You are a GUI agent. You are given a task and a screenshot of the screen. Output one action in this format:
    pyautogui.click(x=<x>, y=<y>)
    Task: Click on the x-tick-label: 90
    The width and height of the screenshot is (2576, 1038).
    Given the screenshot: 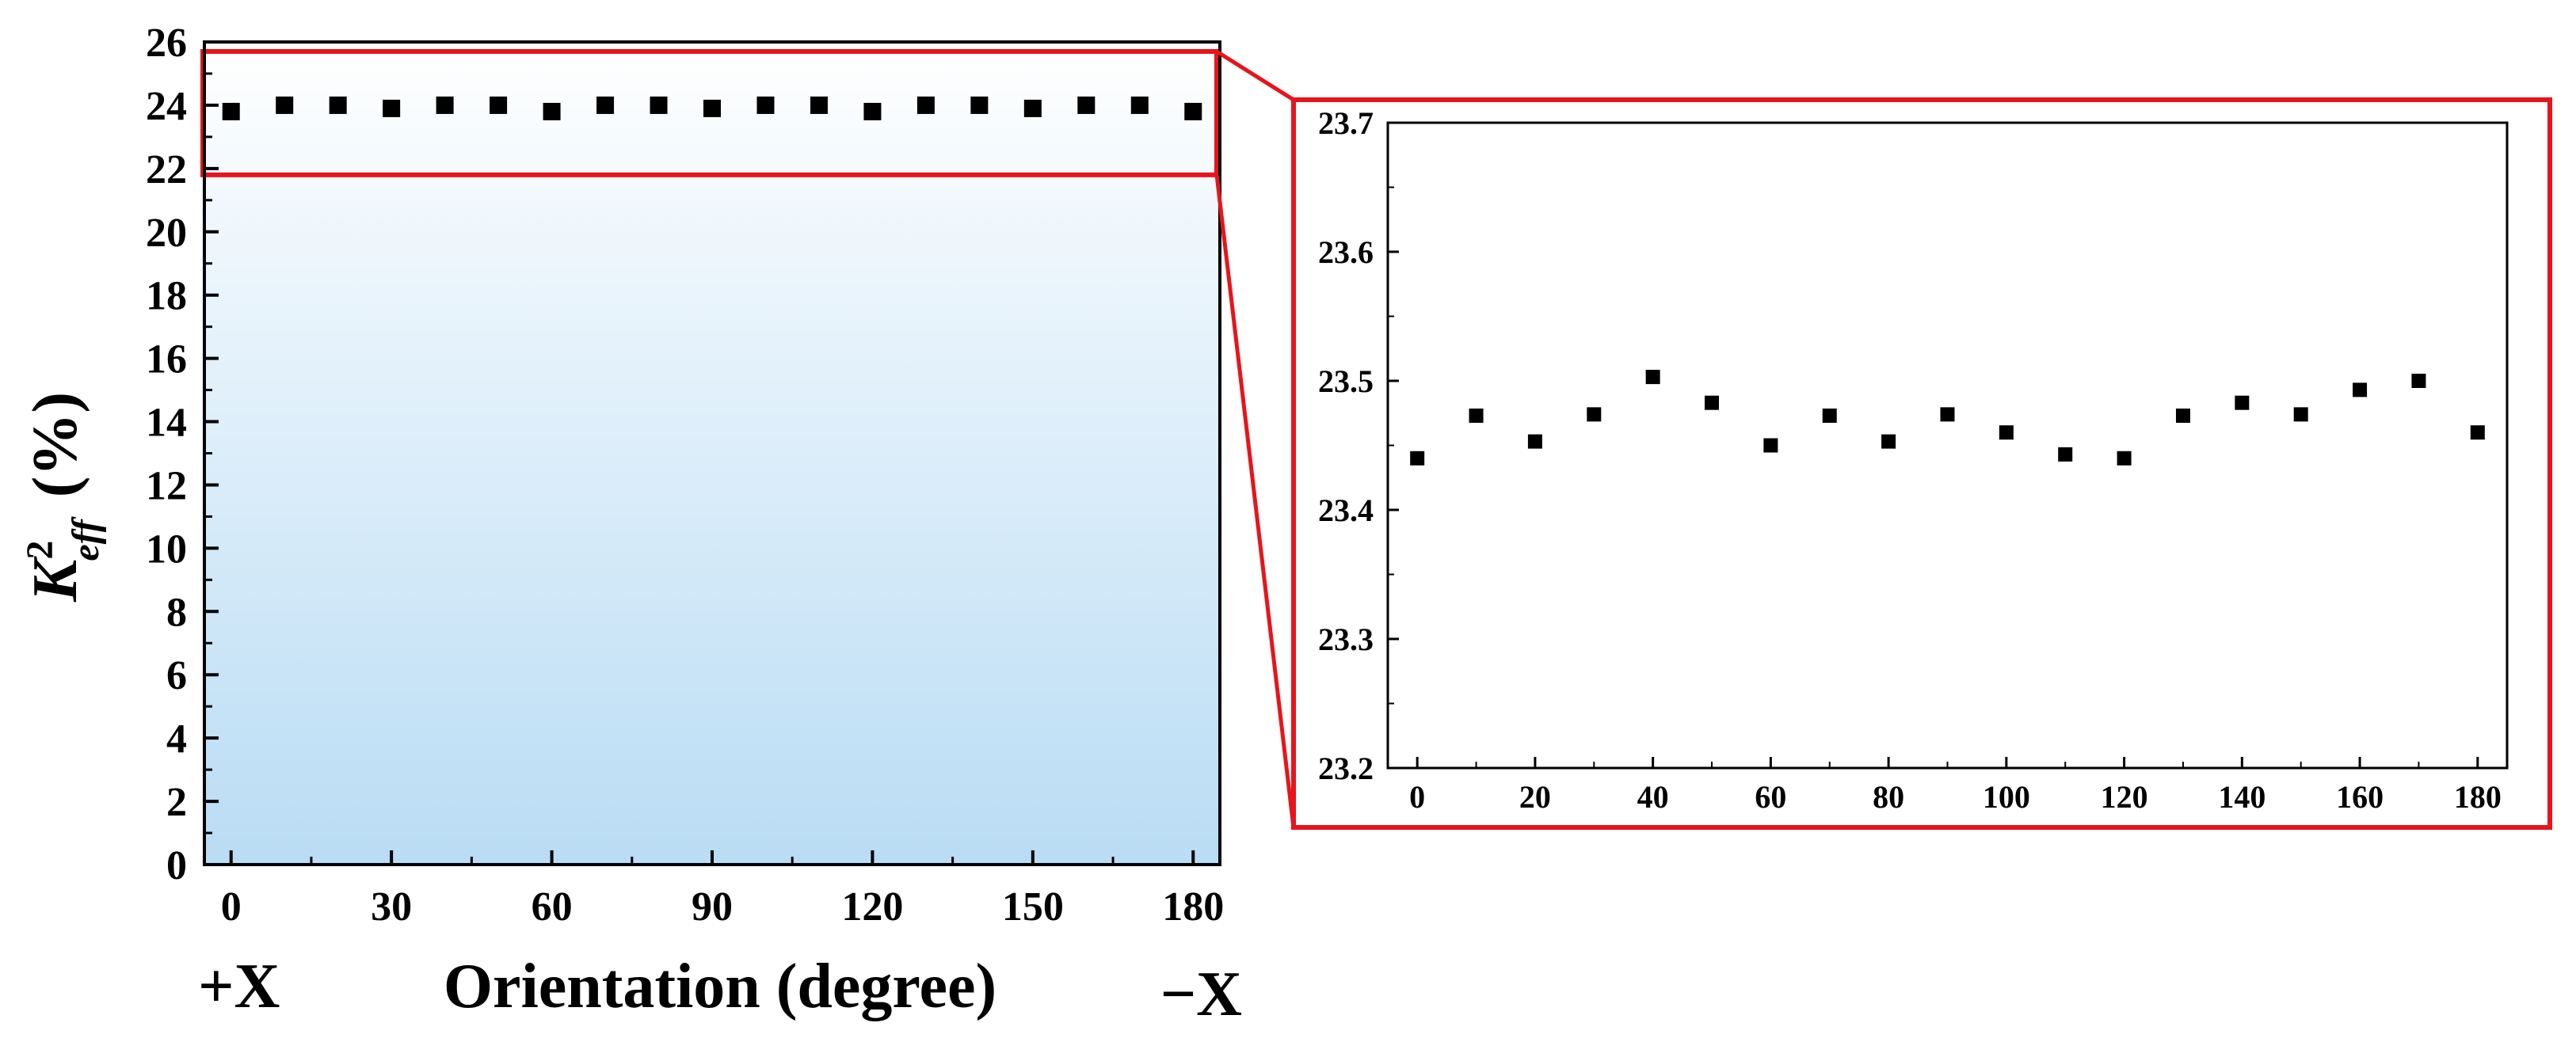 What is the action you would take?
    pyautogui.click(x=713, y=907)
    